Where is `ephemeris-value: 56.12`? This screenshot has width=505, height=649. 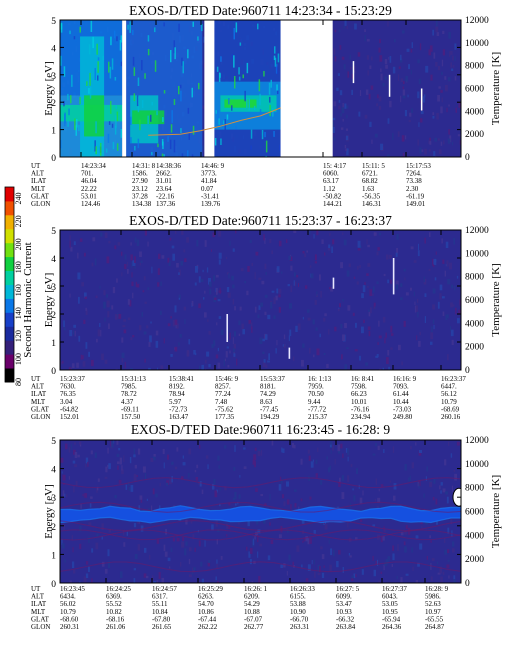 ephemeris-value: 56.12 is located at coordinates (449, 394).